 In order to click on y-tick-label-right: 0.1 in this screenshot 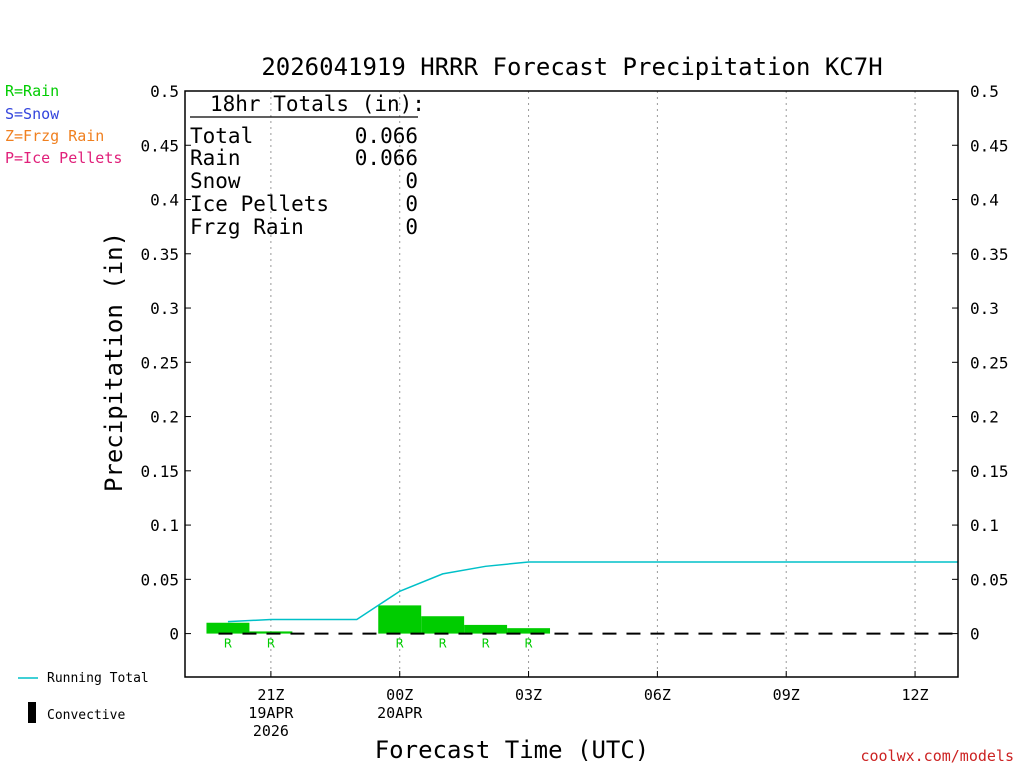, I will do `click(984, 525)`.